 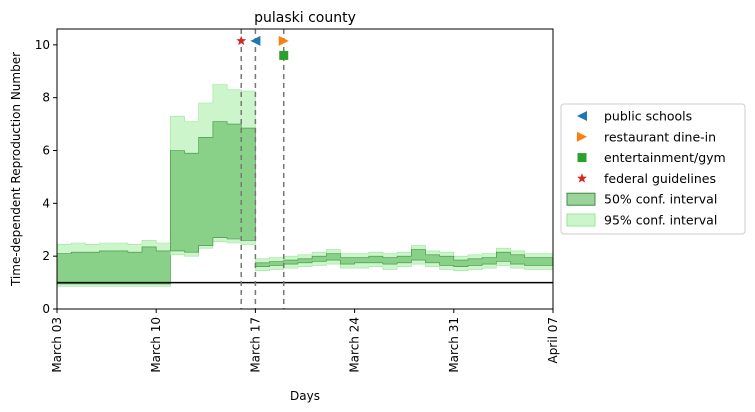 What do you see at coordinates (57, 345) in the screenshot?
I see `x-tick-label: March 03` at bounding box center [57, 345].